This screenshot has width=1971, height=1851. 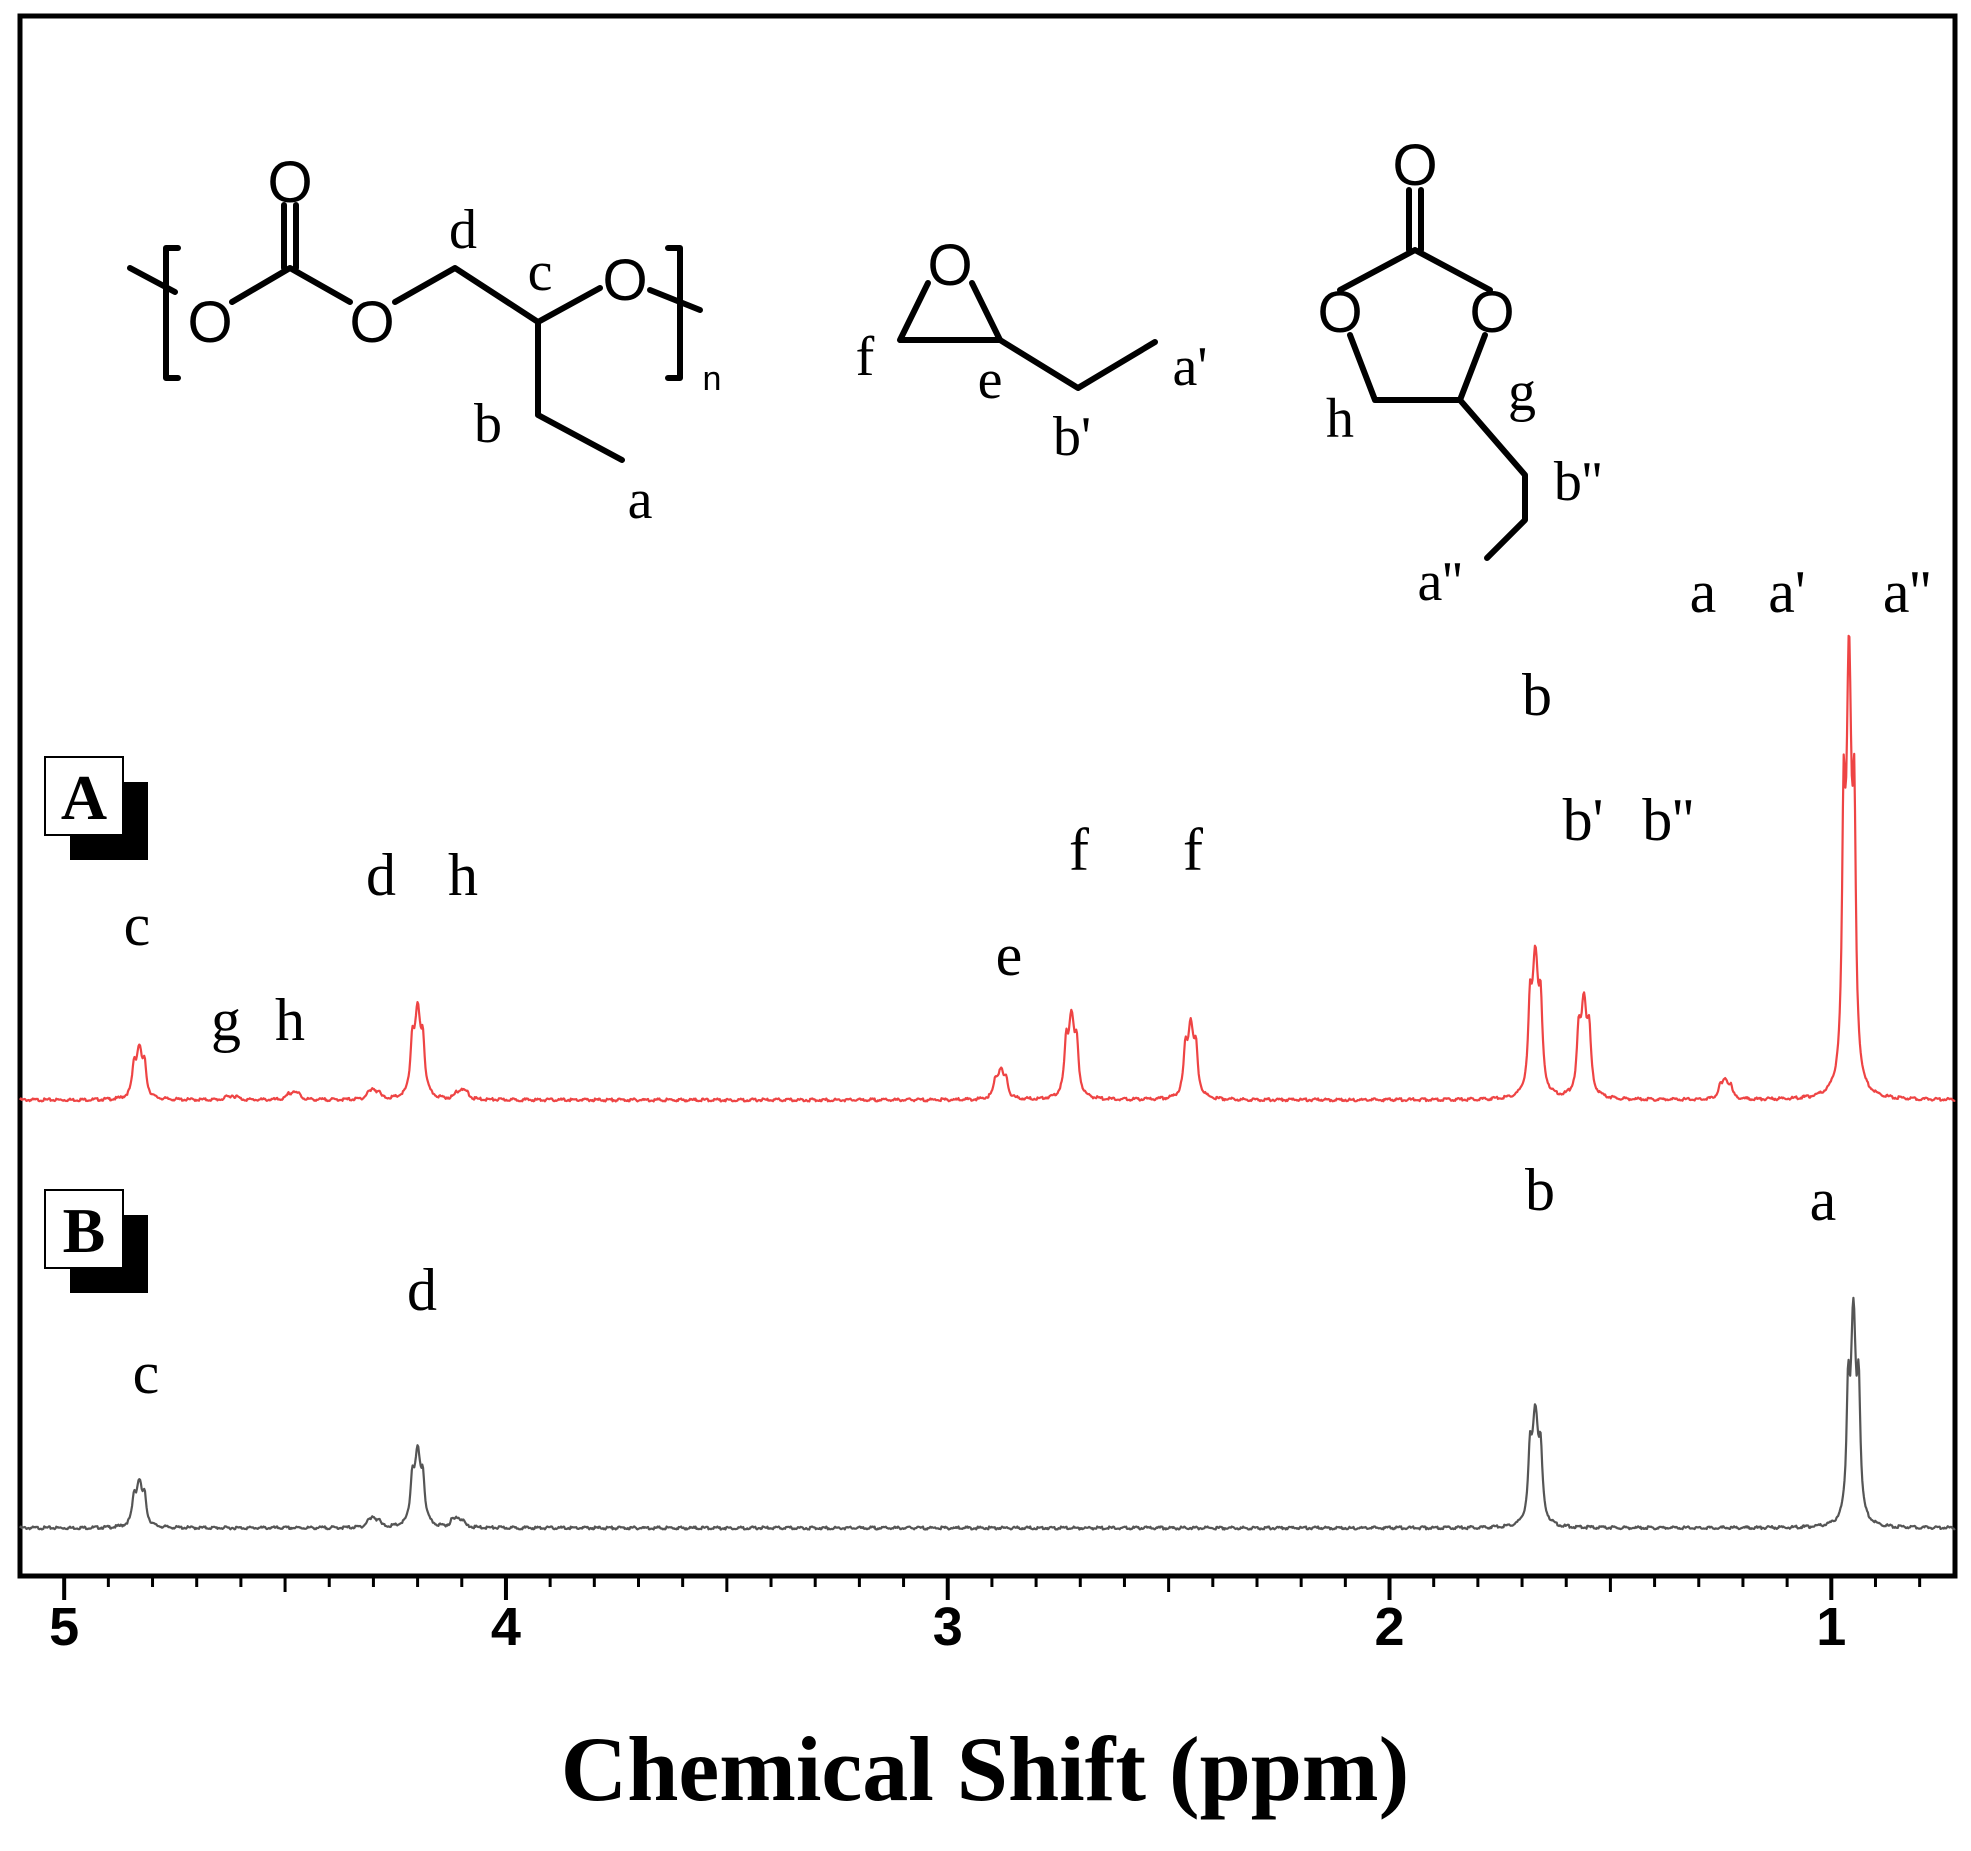 What do you see at coordinates (1522, 392) in the screenshot?
I see `structure-label: g` at bounding box center [1522, 392].